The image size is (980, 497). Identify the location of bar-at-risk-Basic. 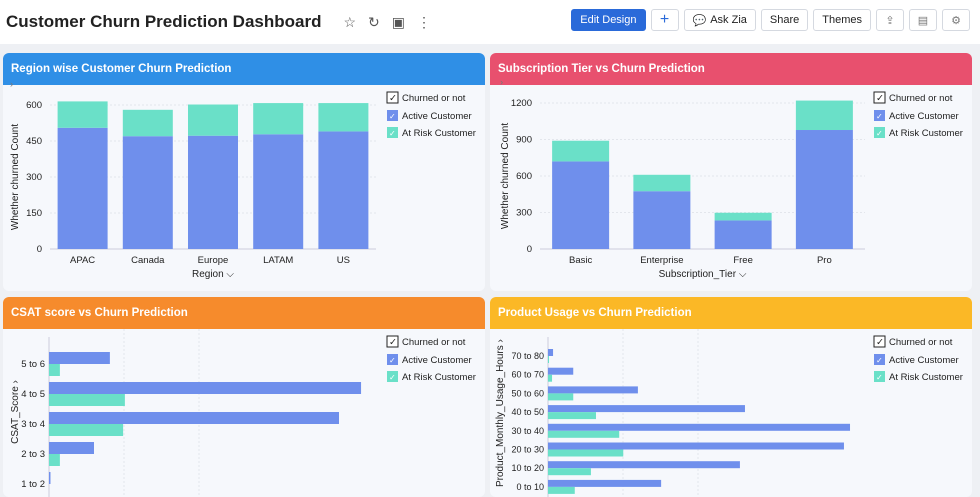
(581, 151).